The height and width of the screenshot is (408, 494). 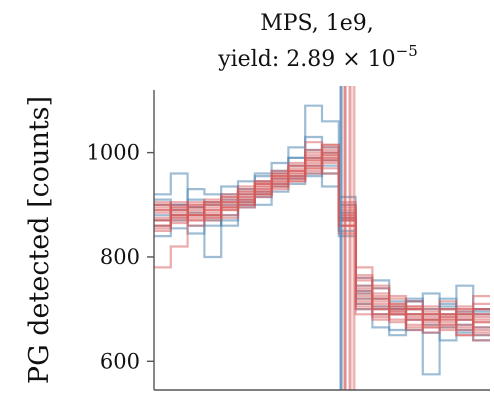 I want to click on y-axis-label: PG detected [counts], so click(x=39, y=240).